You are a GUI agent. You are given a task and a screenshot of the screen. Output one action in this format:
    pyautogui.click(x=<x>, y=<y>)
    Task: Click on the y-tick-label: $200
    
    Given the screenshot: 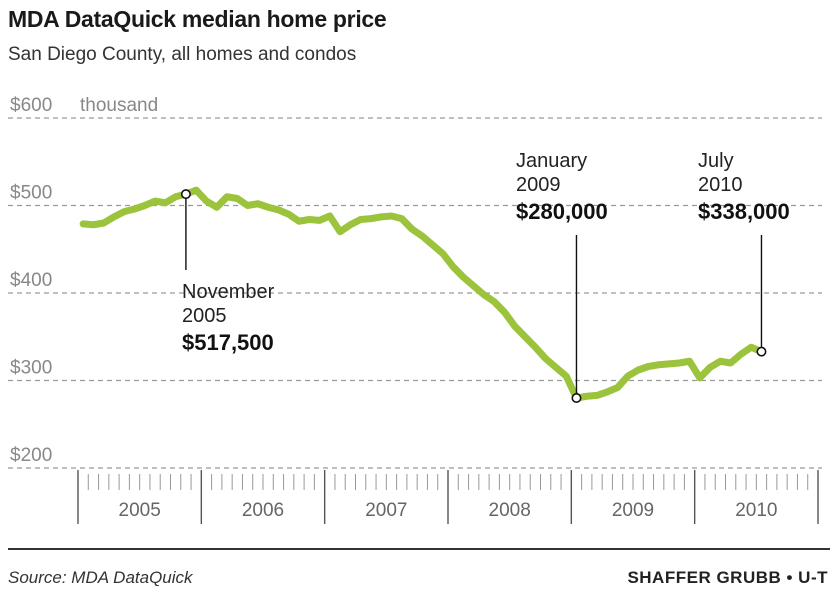 What is the action you would take?
    pyautogui.click(x=31, y=455)
    